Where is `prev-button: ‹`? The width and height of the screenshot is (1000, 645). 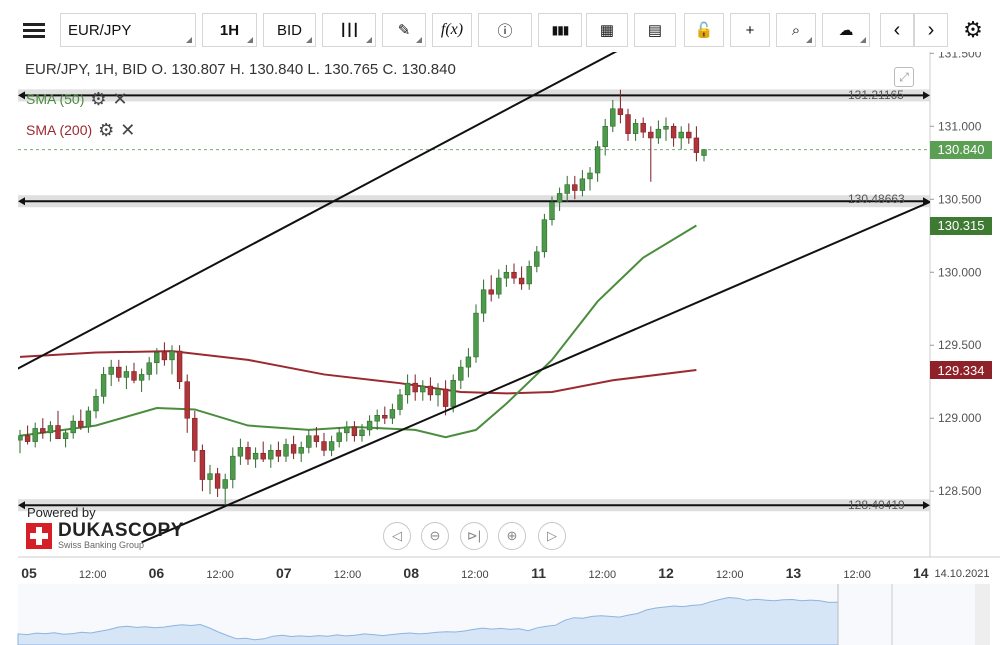 prev-button: ‹ is located at coordinates (897, 30).